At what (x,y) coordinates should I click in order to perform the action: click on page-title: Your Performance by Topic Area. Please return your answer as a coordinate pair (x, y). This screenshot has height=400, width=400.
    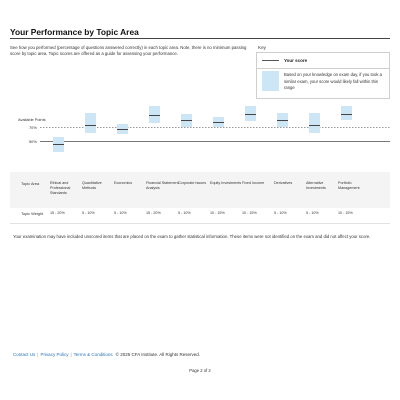
    Looking at the image, I should click on (74, 32).